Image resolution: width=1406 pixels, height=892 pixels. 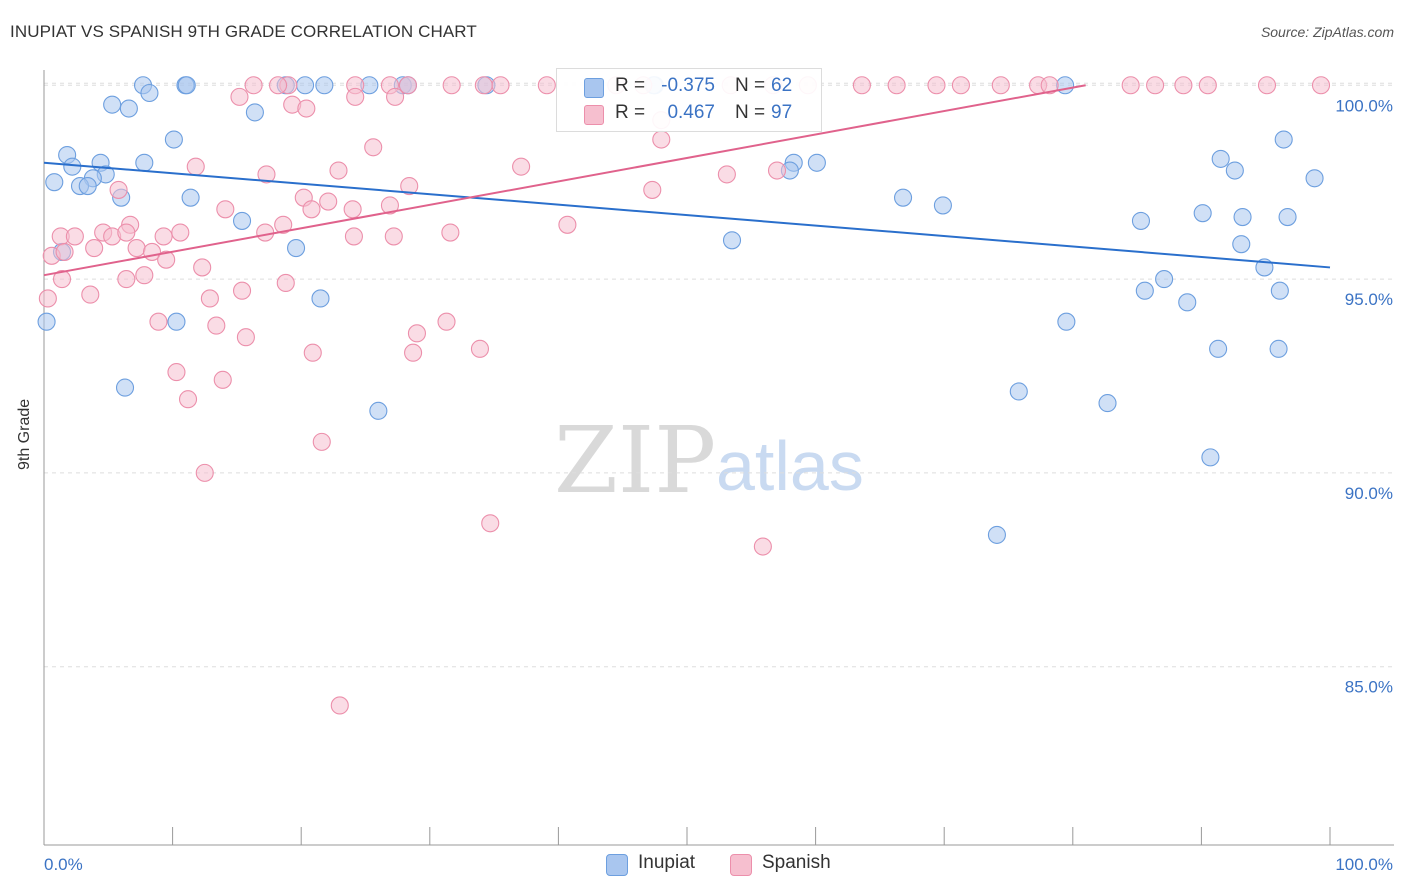 I want to click on inupiat-swatch, so click(x=594, y=88).